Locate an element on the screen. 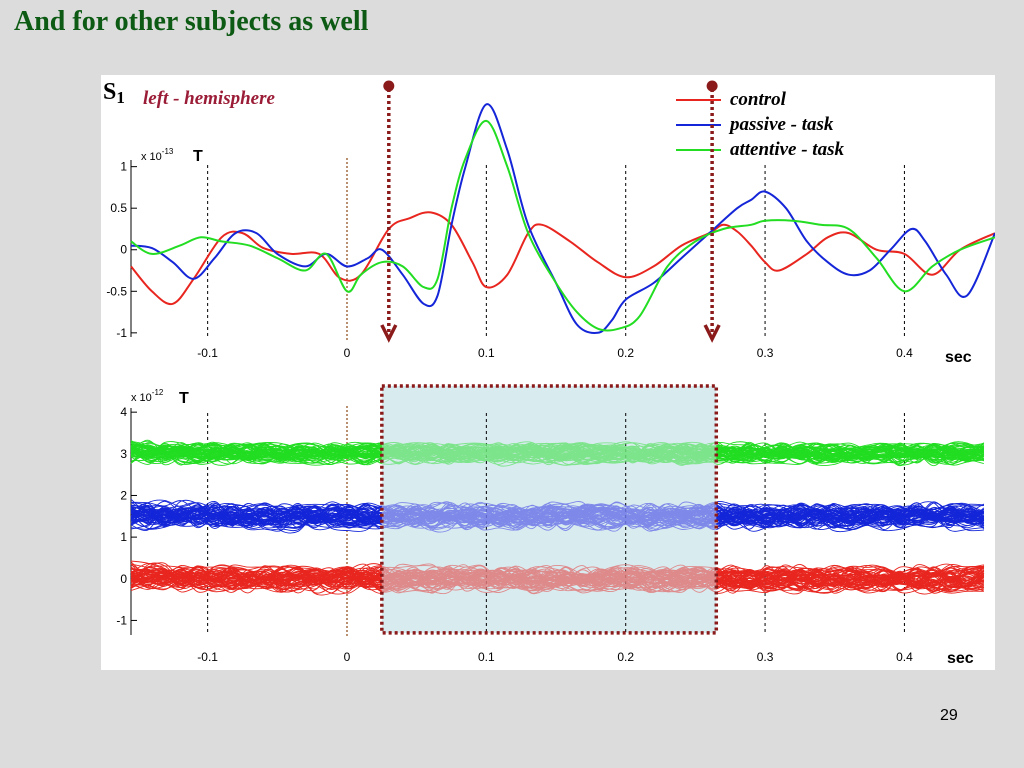  top-x-tick-label: 0.3 is located at coordinates (765, 353).